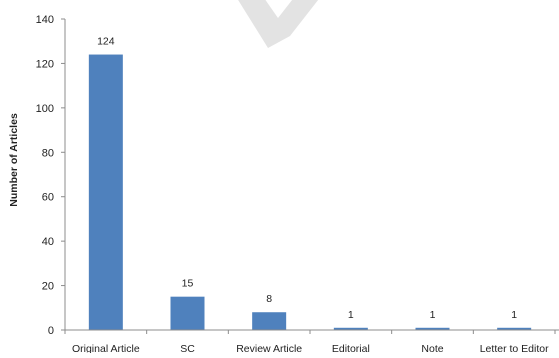 The image size is (559, 358). Describe the element at coordinates (48, 153) in the screenshot. I see `y-tick-label: 80` at that location.